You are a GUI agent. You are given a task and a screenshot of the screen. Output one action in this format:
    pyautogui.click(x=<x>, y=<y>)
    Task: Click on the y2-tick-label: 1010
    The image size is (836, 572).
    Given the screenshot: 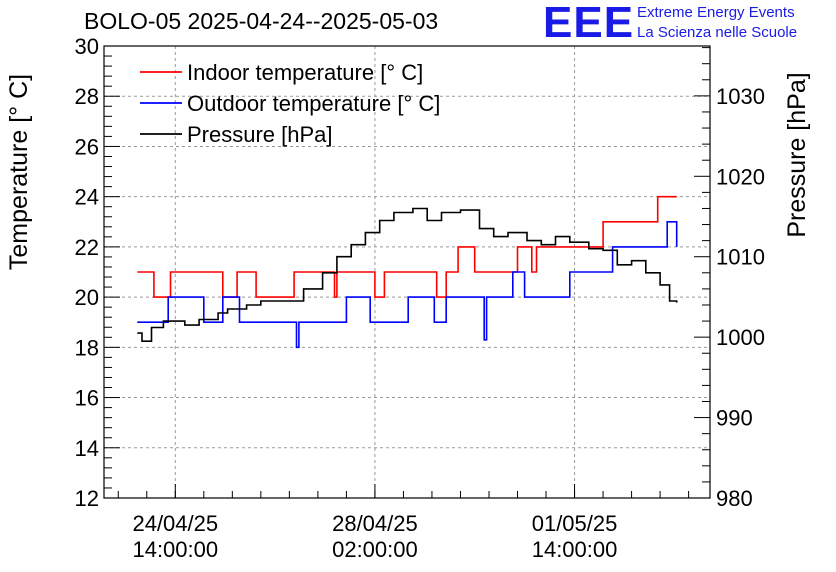 What is the action you would take?
    pyautogui.click(x=740, y=257)
    